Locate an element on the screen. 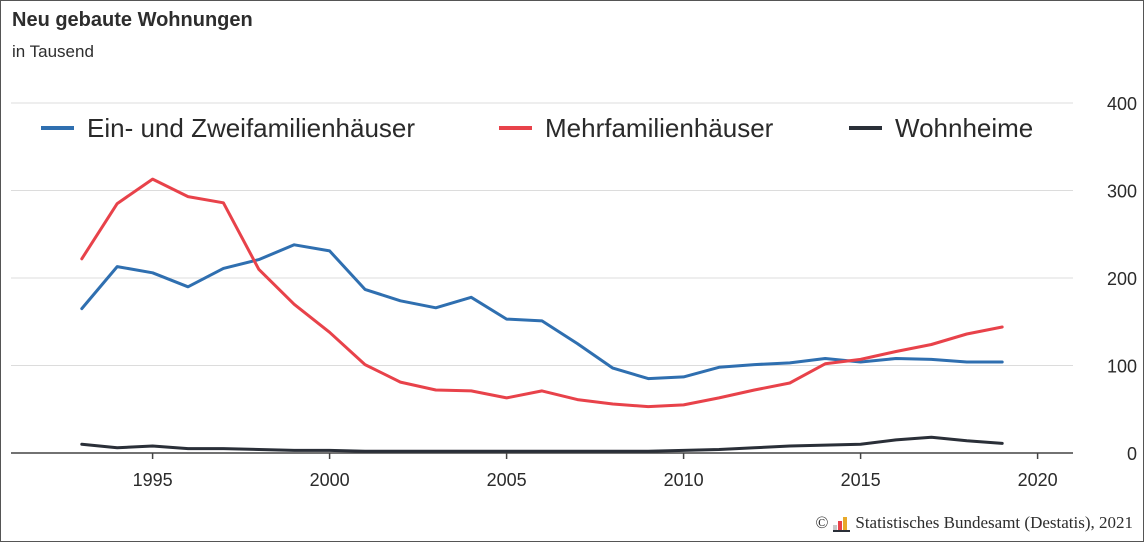  chart-title: Neu gebaute Wohnungen is located at coordinates (132, 20).